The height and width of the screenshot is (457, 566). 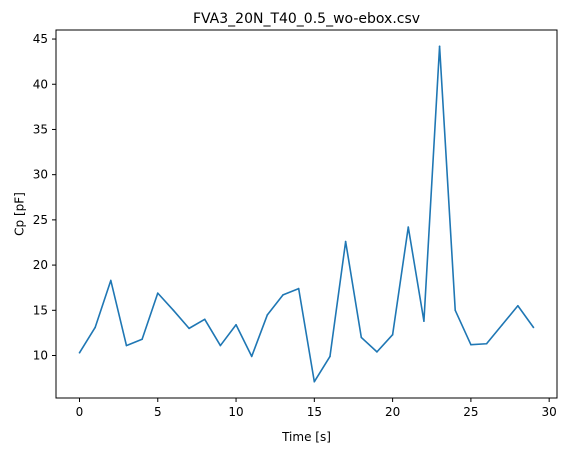 I want to click on y-tick-label: 10, so click(x=40, y=356).